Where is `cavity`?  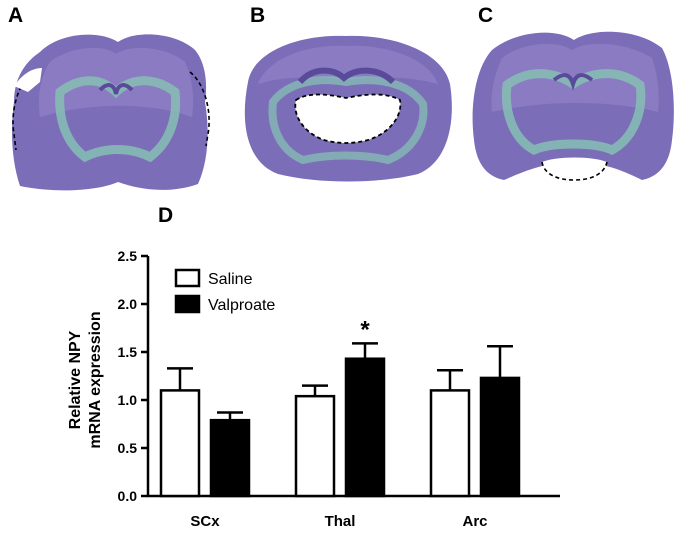 cavity is located at coordinates (348, 118).